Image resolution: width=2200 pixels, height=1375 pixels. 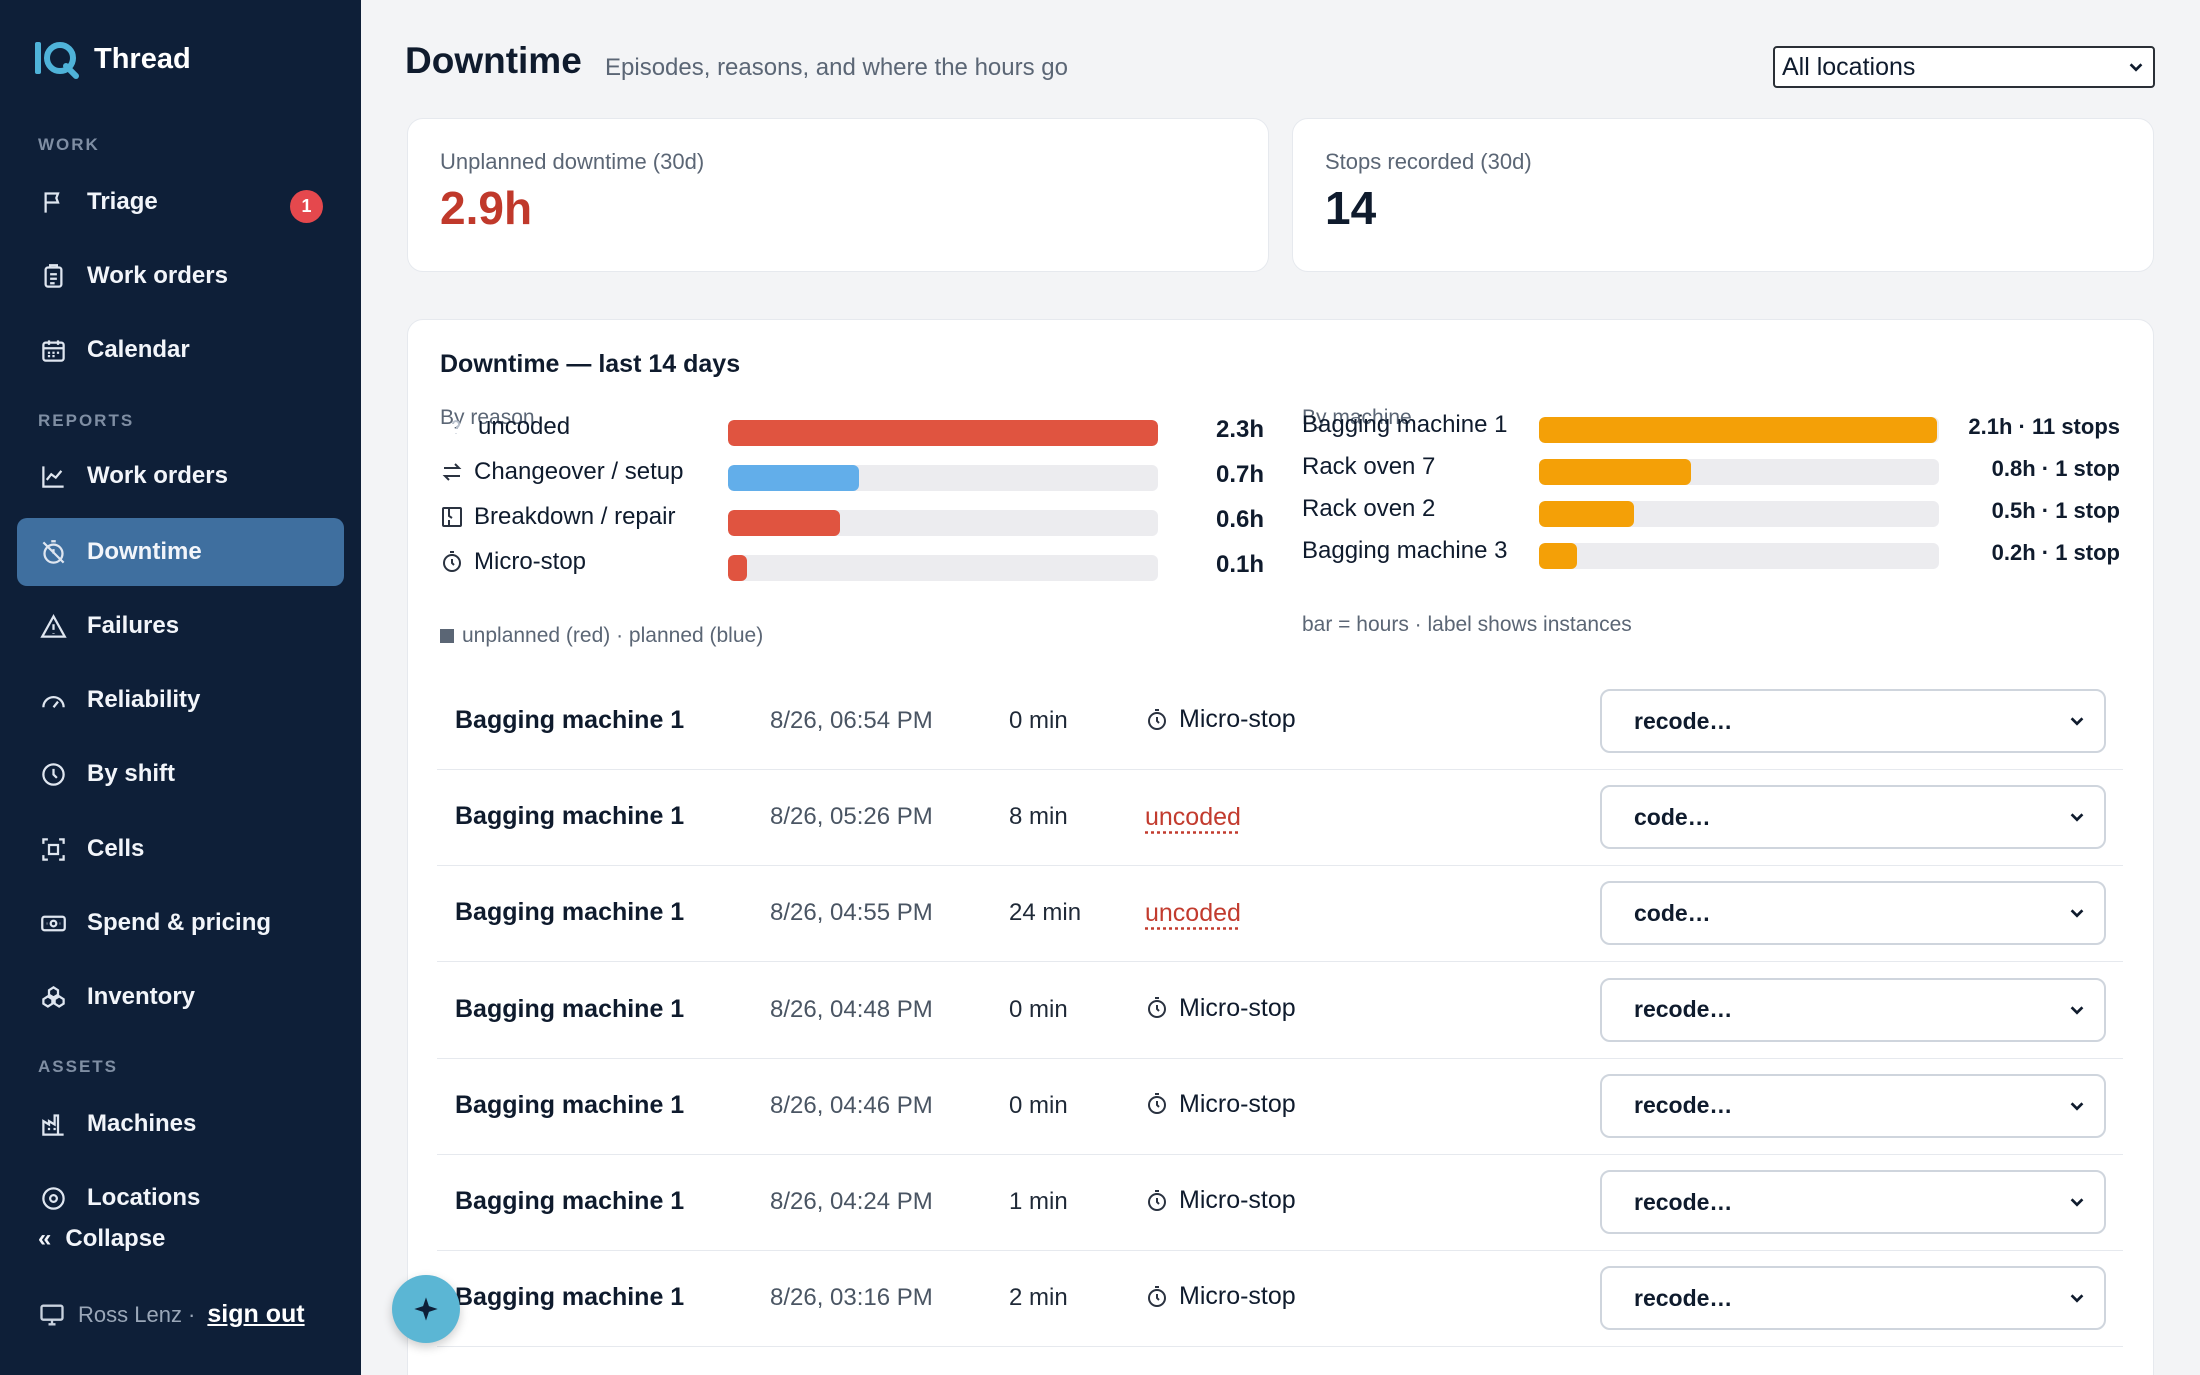 I want to click on episode-time: 8/26, 04:46 PM, so click(x=851, y=1105).